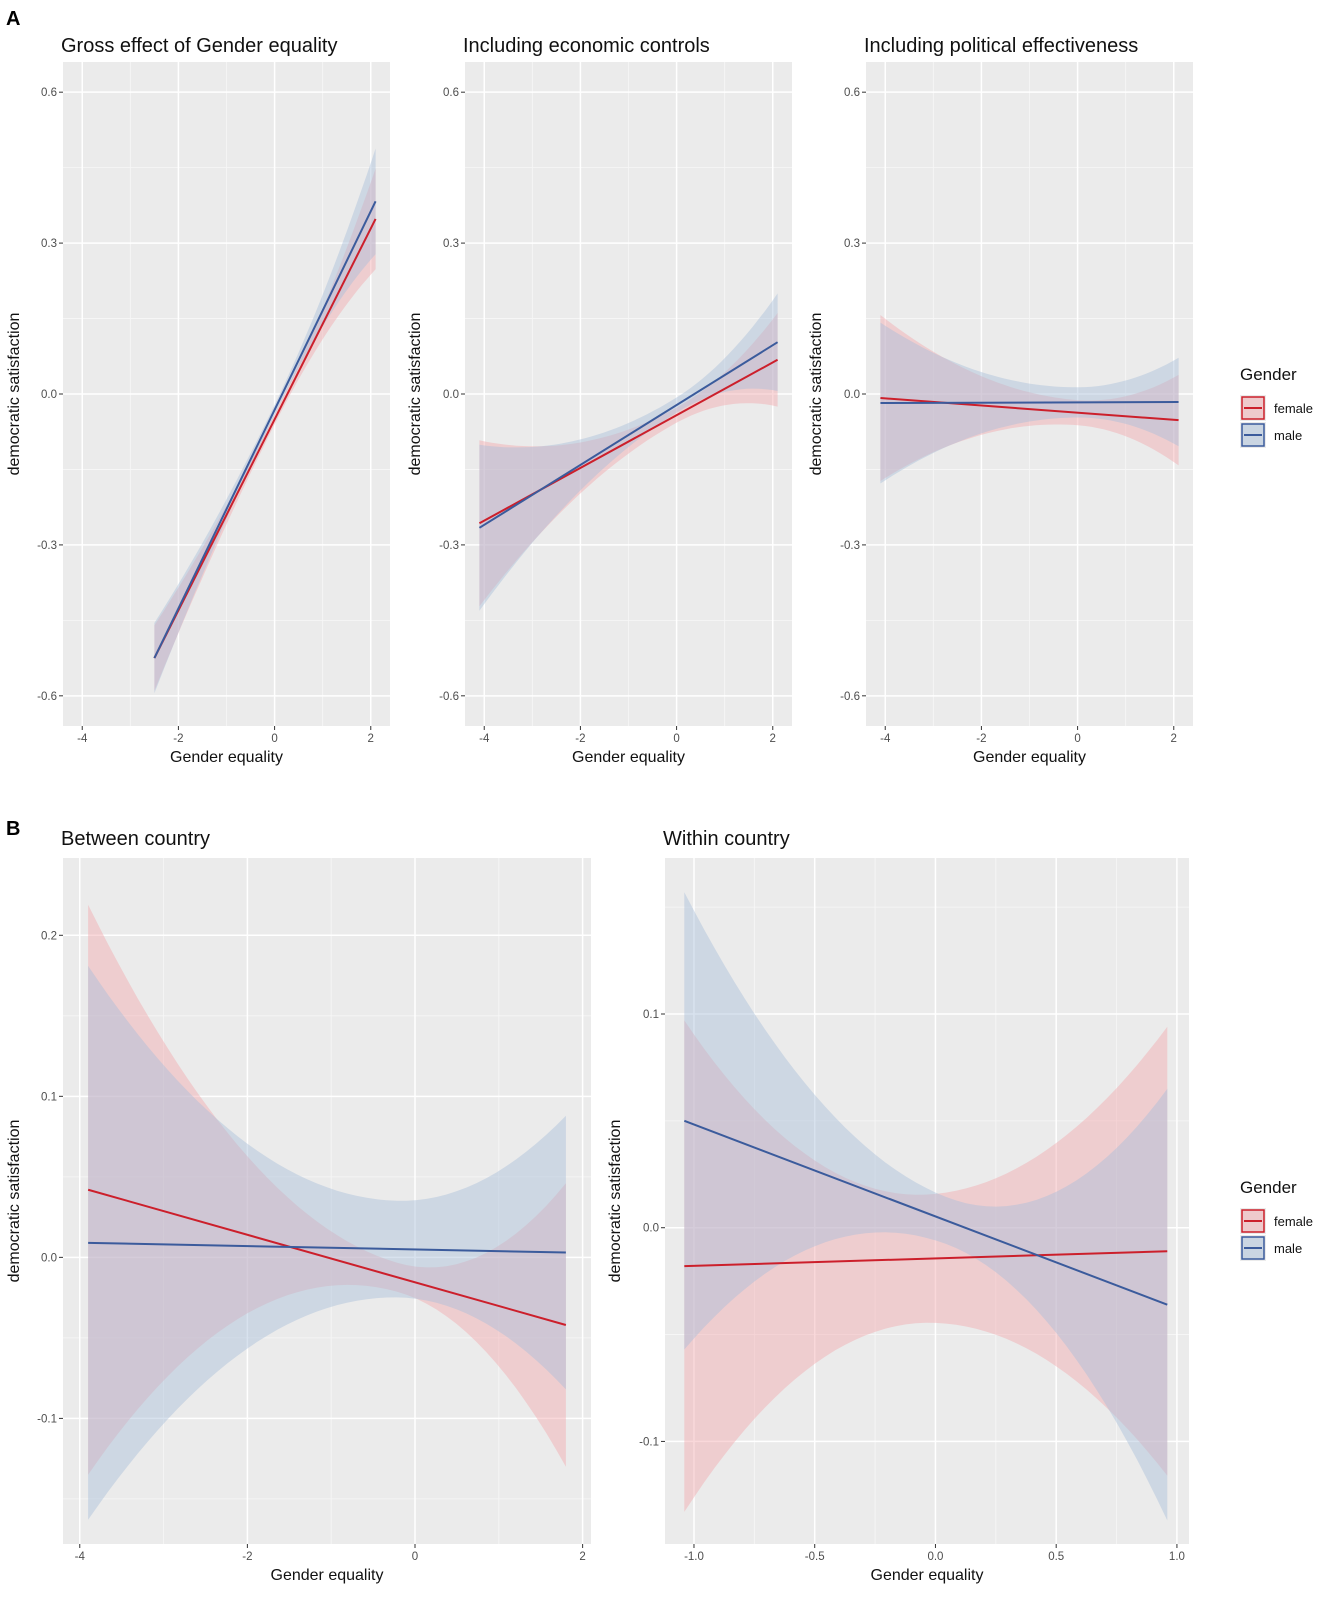 This screenshot has height=1610, width=1325. What do you see at coordinates (49, 936) in the screenshot?
I see `y-tick-label: 0.2` at bounding box center [49, 936].